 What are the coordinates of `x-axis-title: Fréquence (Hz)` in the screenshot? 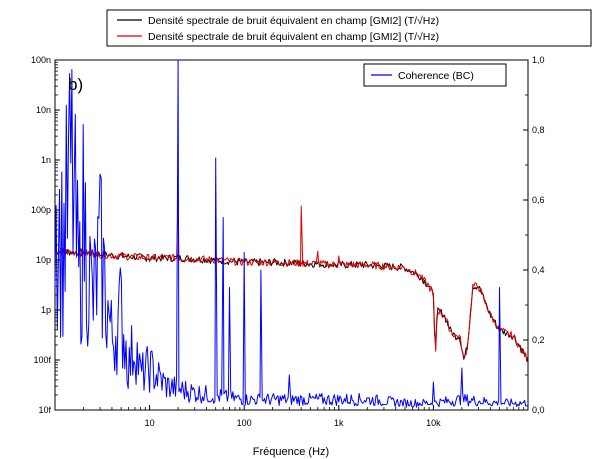 It's located at (291, 452).